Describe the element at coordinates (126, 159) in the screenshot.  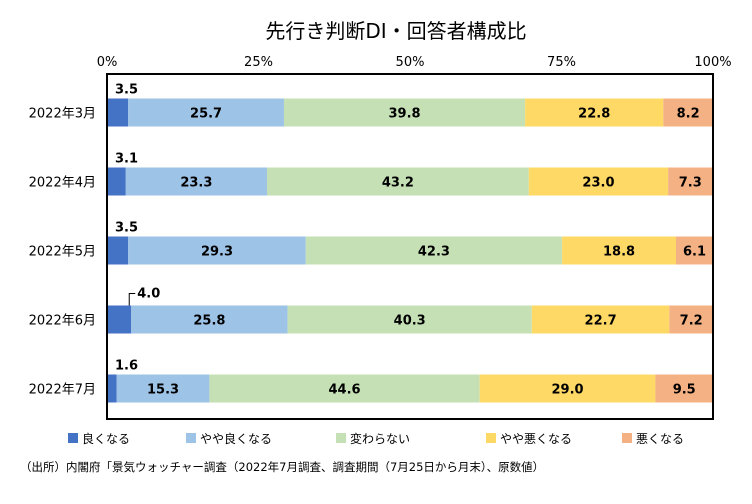
I see `value-label: 3.1` at that location.